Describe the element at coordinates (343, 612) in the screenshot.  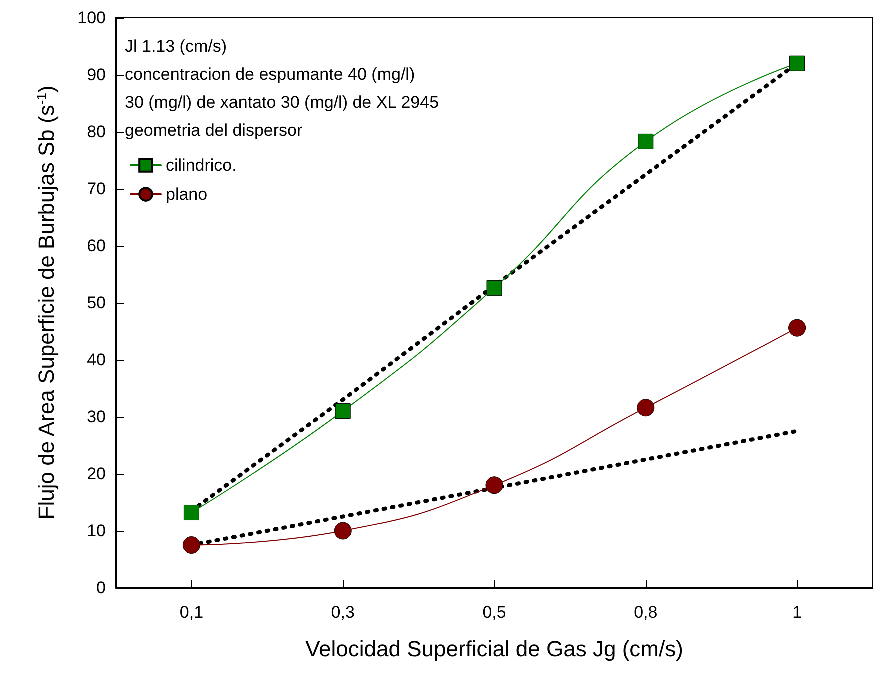
I see `x-tick-label: 0,3` at that location.